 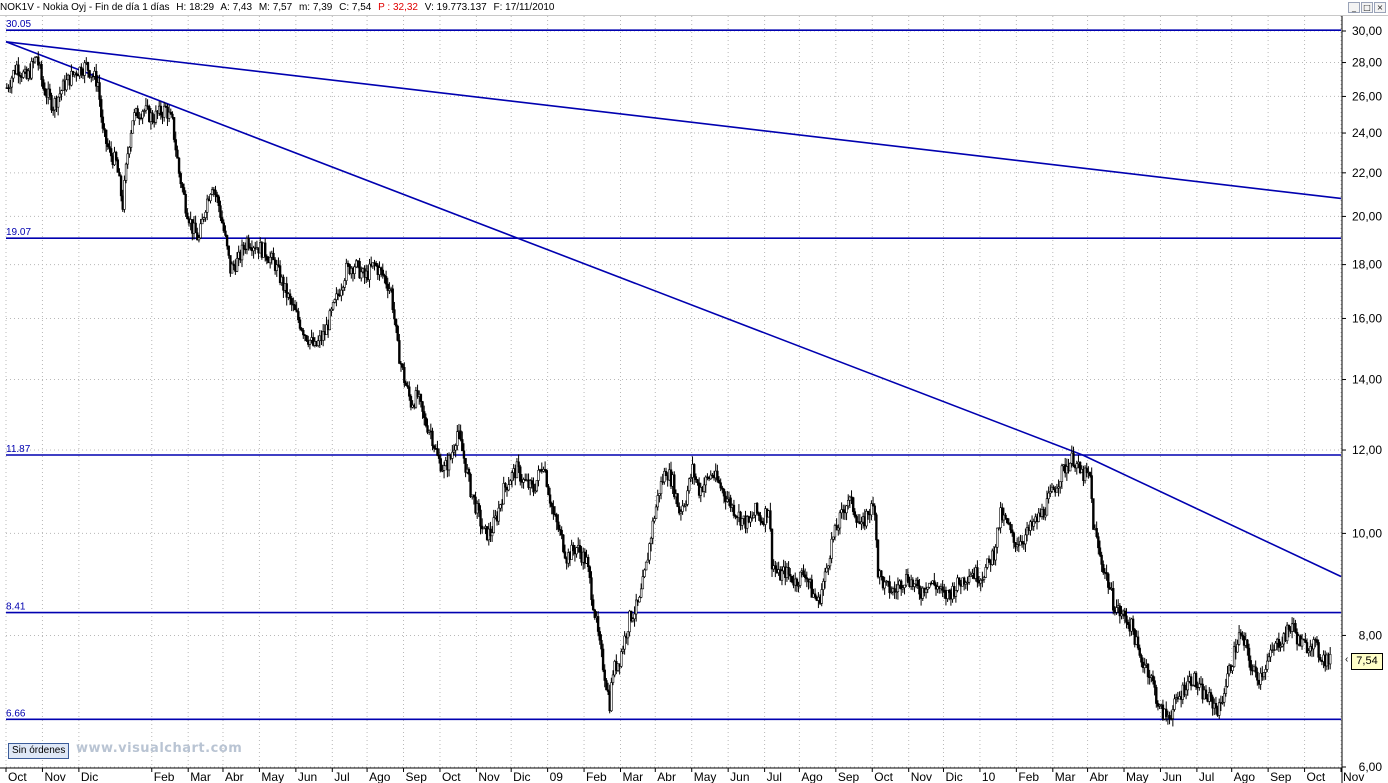 I want to click on title-close: C: 7,54, so click(x=355, y=7).